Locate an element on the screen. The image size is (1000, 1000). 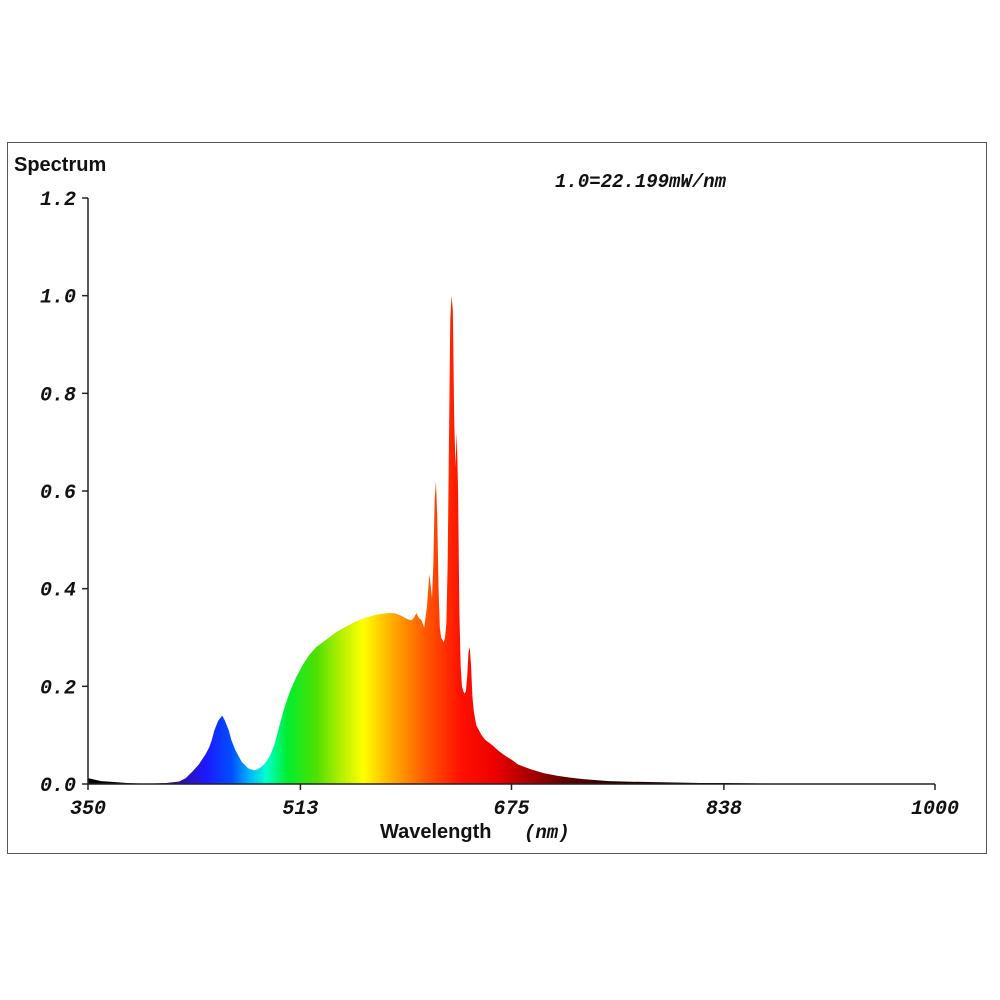
y-tick-label: 0.8 is located at coordinates (58, 395).